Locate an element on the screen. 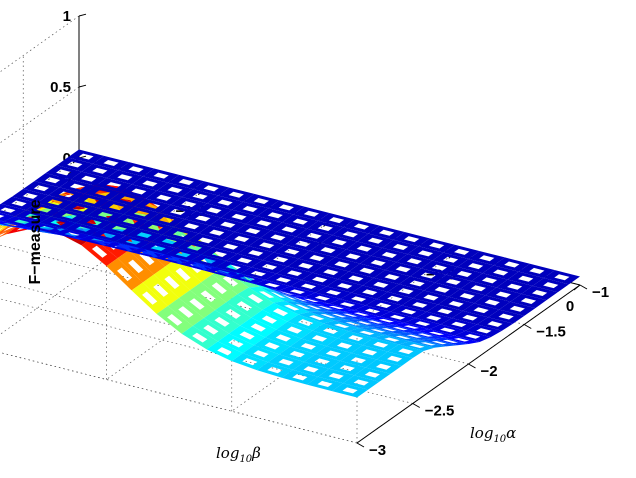  y-axis-label: log10β is located at coordinates (238, 454).